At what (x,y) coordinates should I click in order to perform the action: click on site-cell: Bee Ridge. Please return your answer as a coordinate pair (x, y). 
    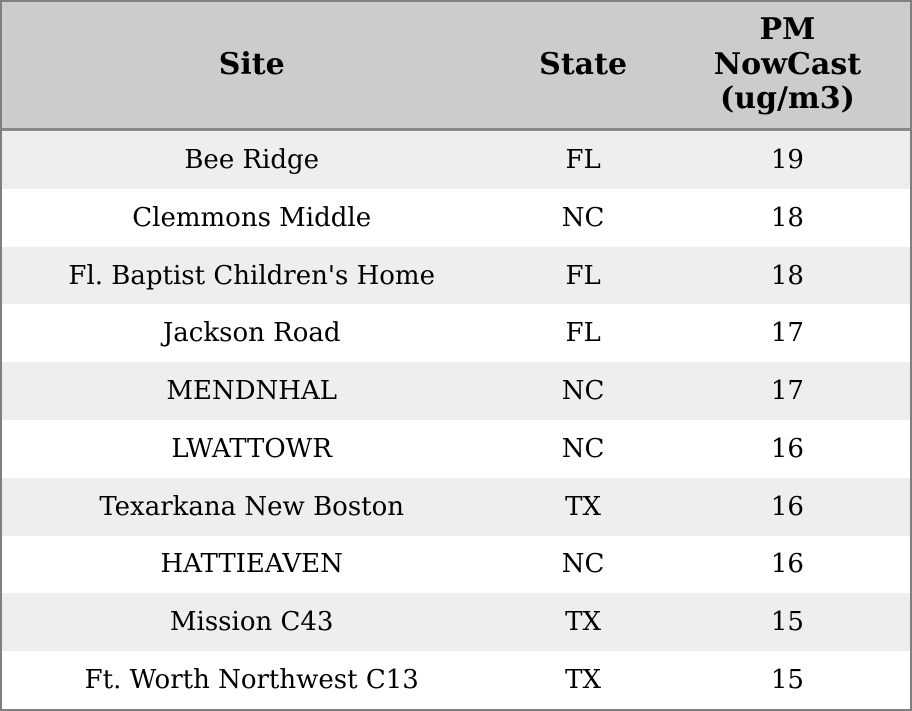
    Looking at the image, I should click on (252, 159).